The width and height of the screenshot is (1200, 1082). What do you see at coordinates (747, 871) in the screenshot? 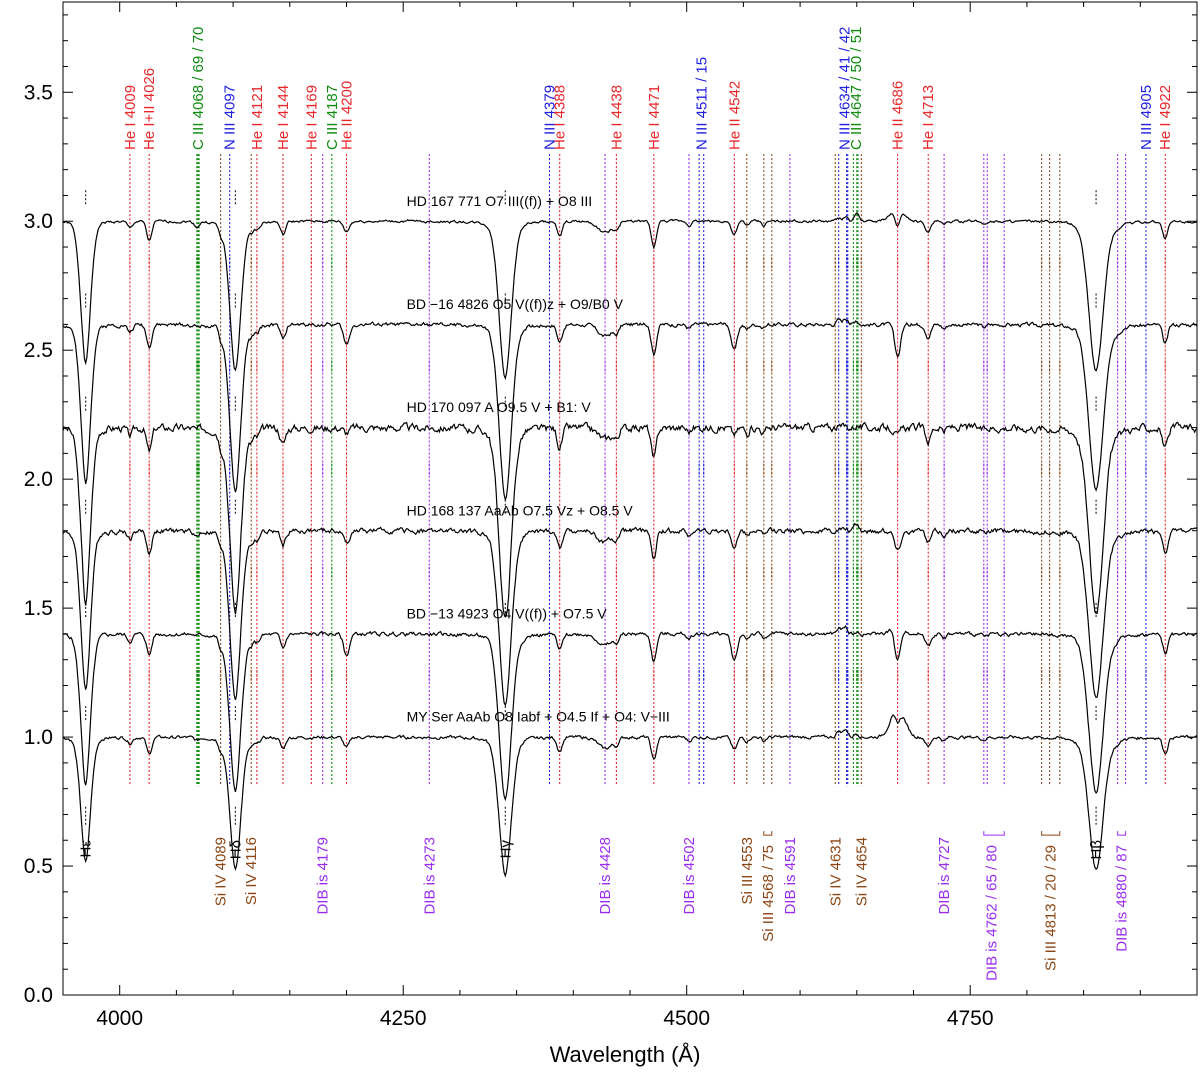
I see `bottom-line-label: Si III 4553` at bounding box center [747, 871].